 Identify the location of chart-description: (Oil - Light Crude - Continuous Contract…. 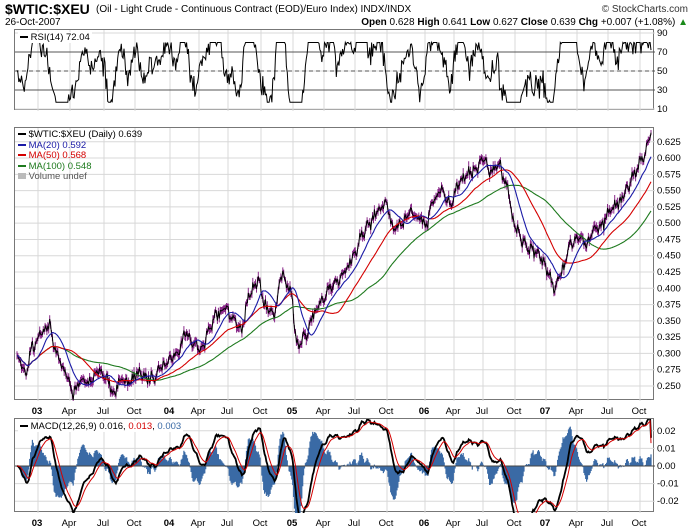
(254, 9).